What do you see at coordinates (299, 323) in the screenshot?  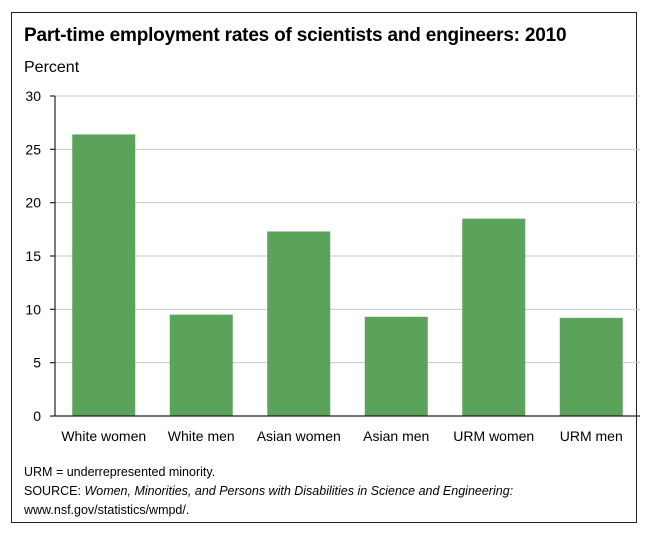 I see `bar-asian-women` at bounding box center [299, 323].